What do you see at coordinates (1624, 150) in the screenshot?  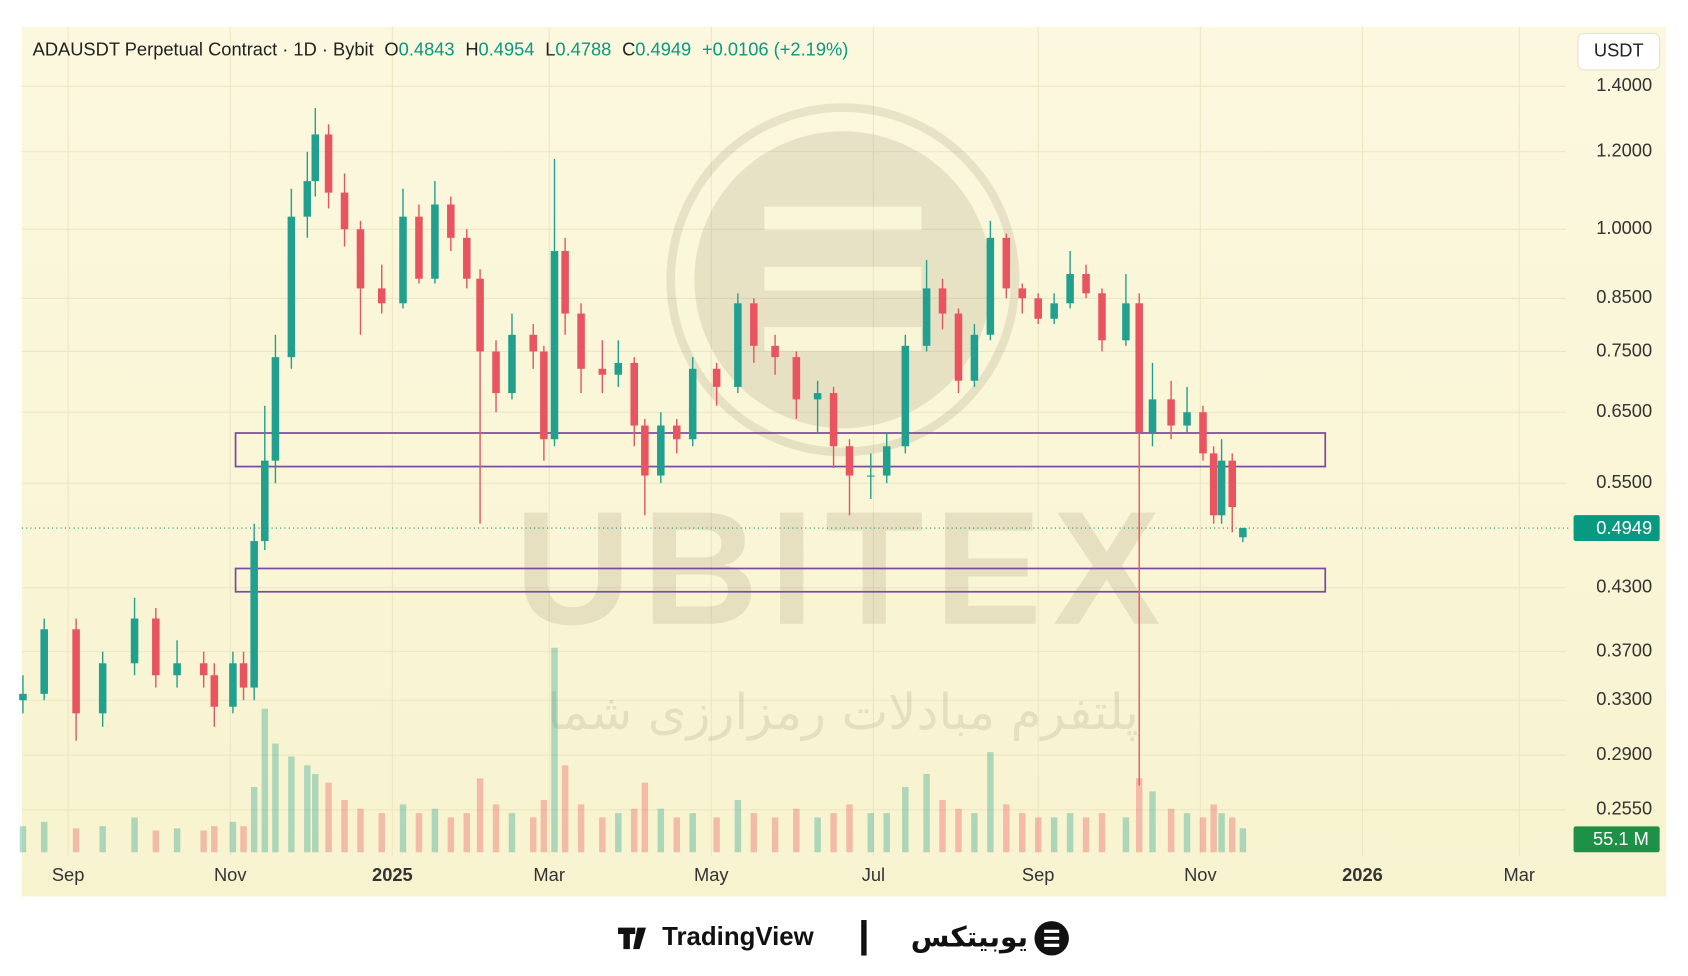 I see `y-tick-label: 1.2000` at bounding box center [1624, 150].